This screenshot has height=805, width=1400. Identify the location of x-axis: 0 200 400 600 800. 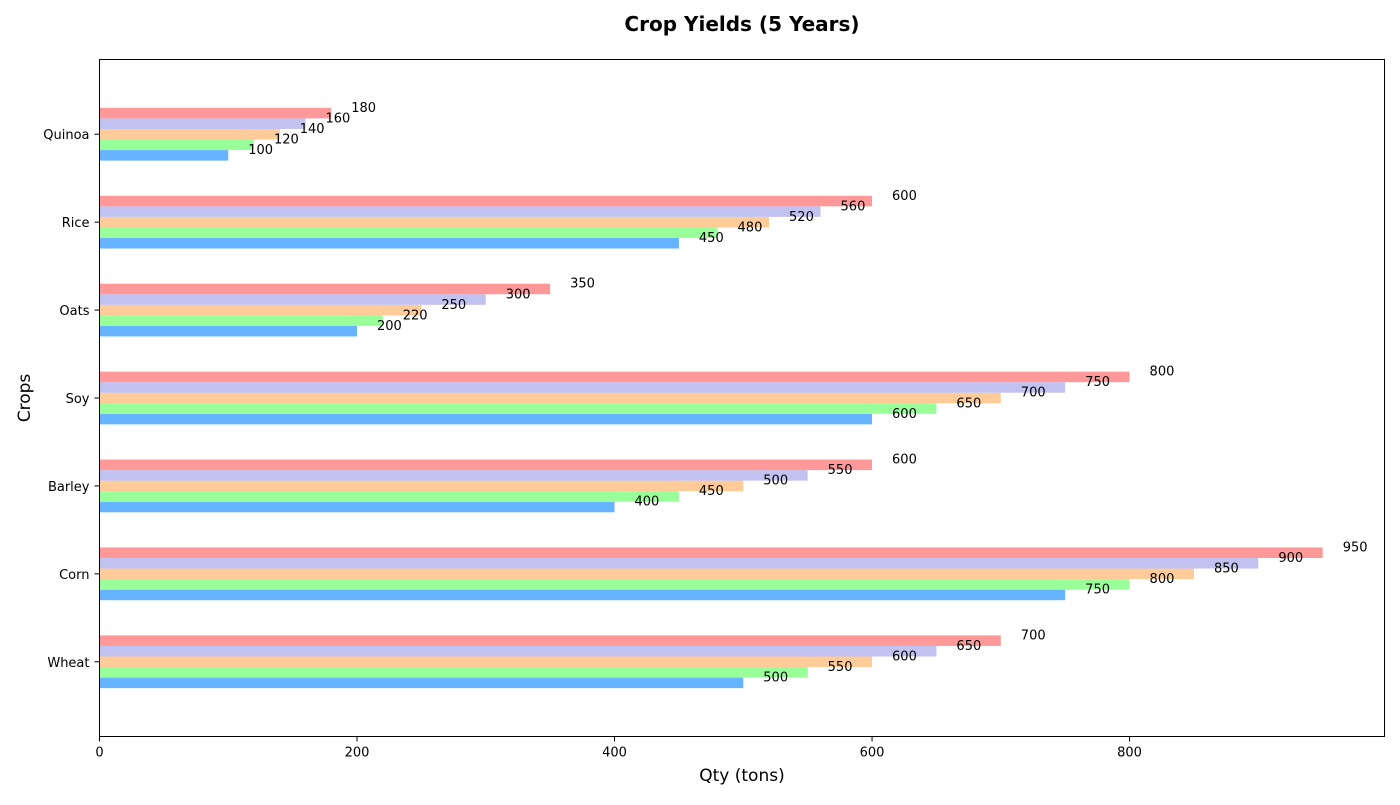
(618, 748).